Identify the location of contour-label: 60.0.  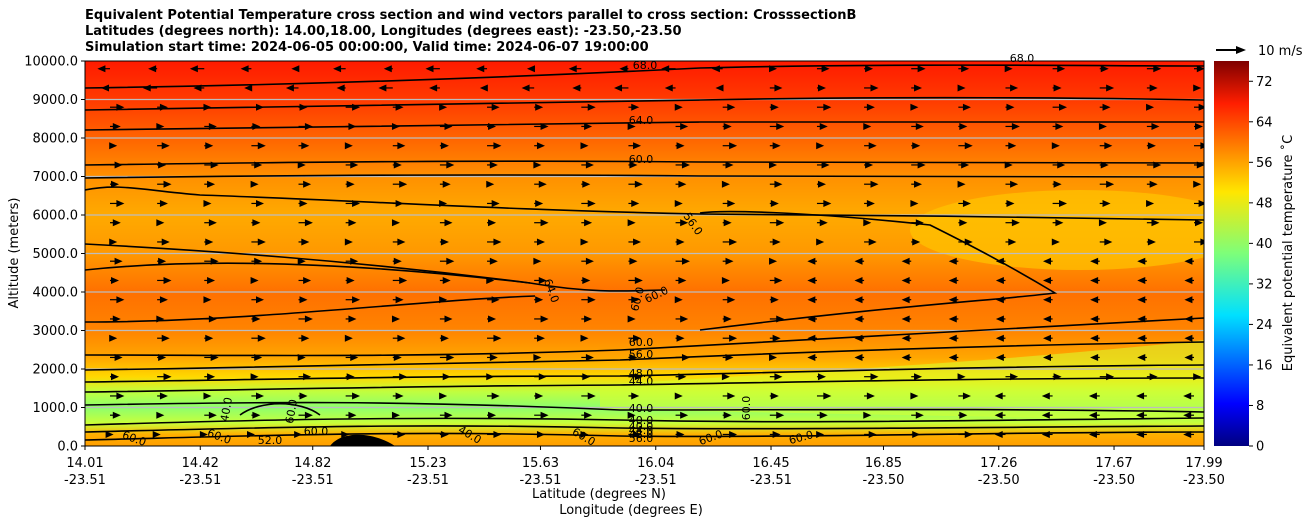
(746, 408).